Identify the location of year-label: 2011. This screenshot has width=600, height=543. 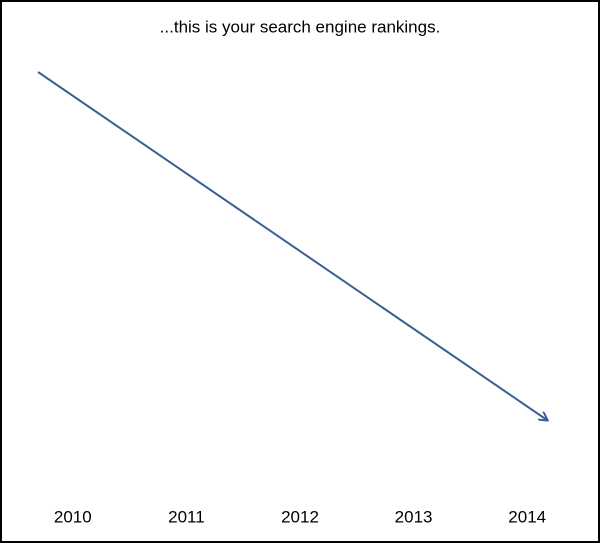
(186, 516).